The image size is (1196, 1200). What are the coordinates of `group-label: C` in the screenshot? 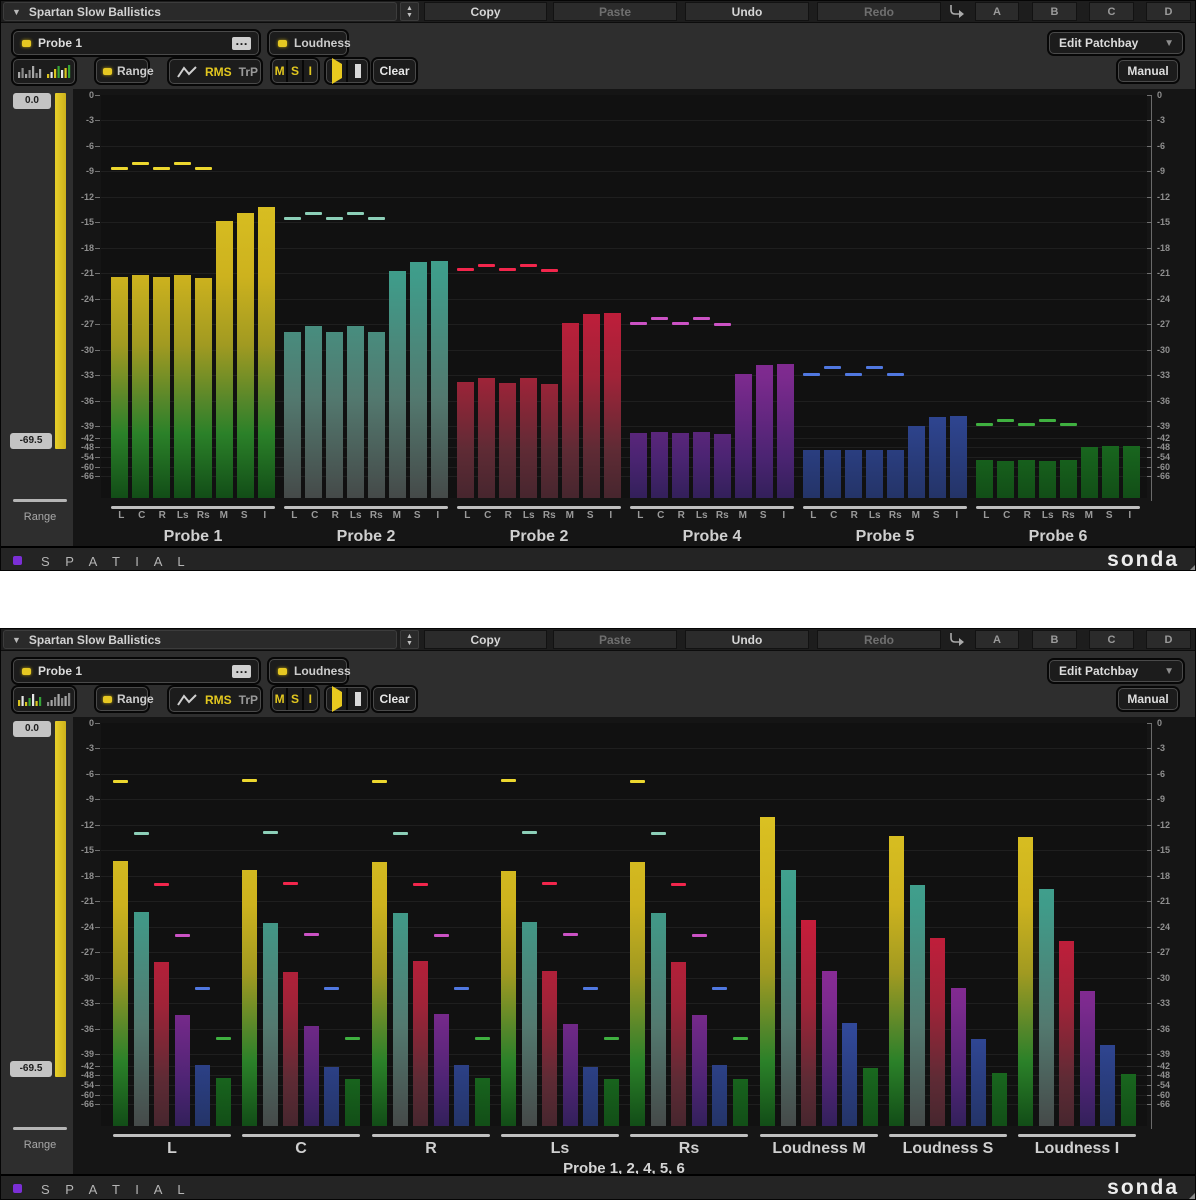 It's located at (301, 1148).